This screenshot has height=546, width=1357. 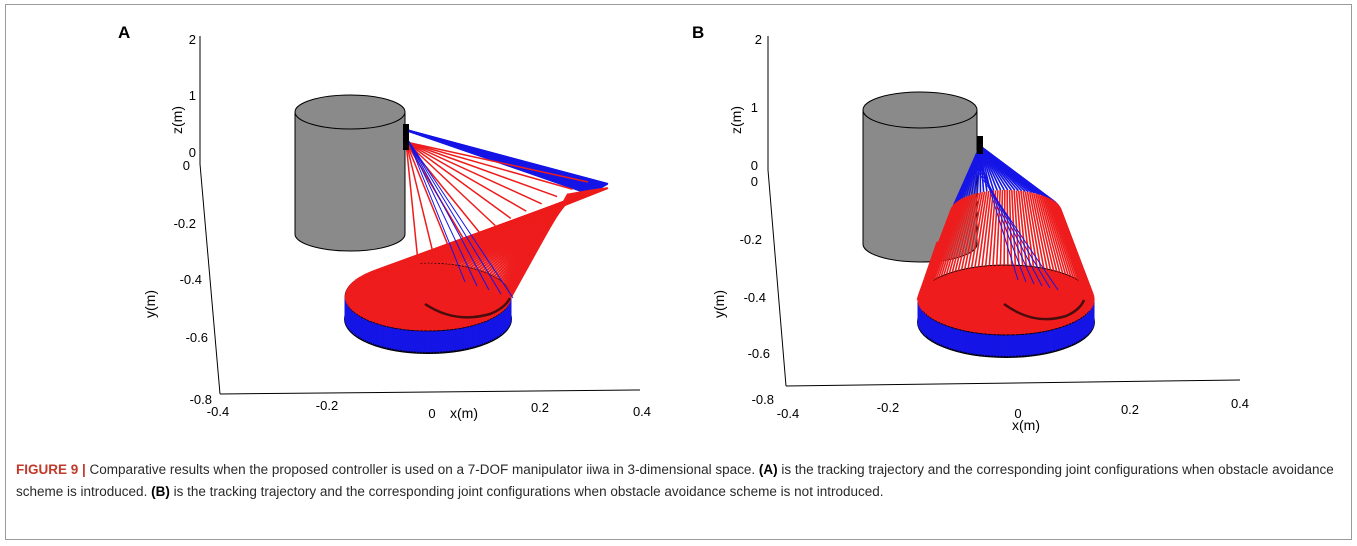 What do you see at coordinates (124, 32) in the screenshot?
I see `panel-a-label: A` at bounding box center [124, 32].